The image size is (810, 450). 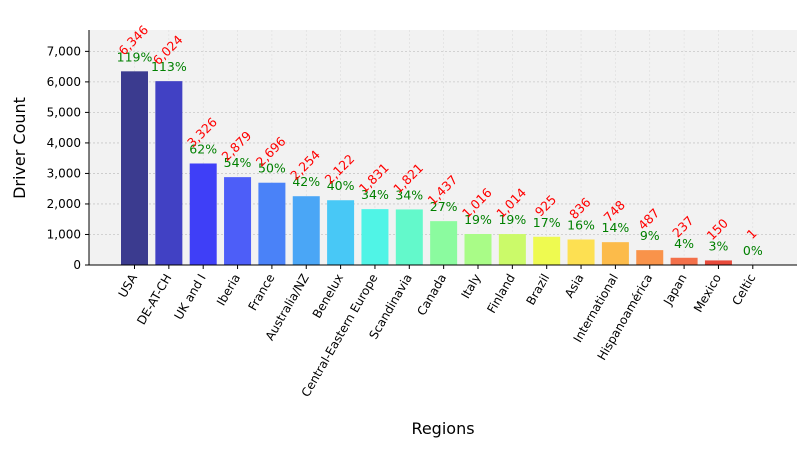 What do you see at coordinates (650, 235) in the screenshot?
I see `percent-label: 9%` at bounding box center [650, 235].